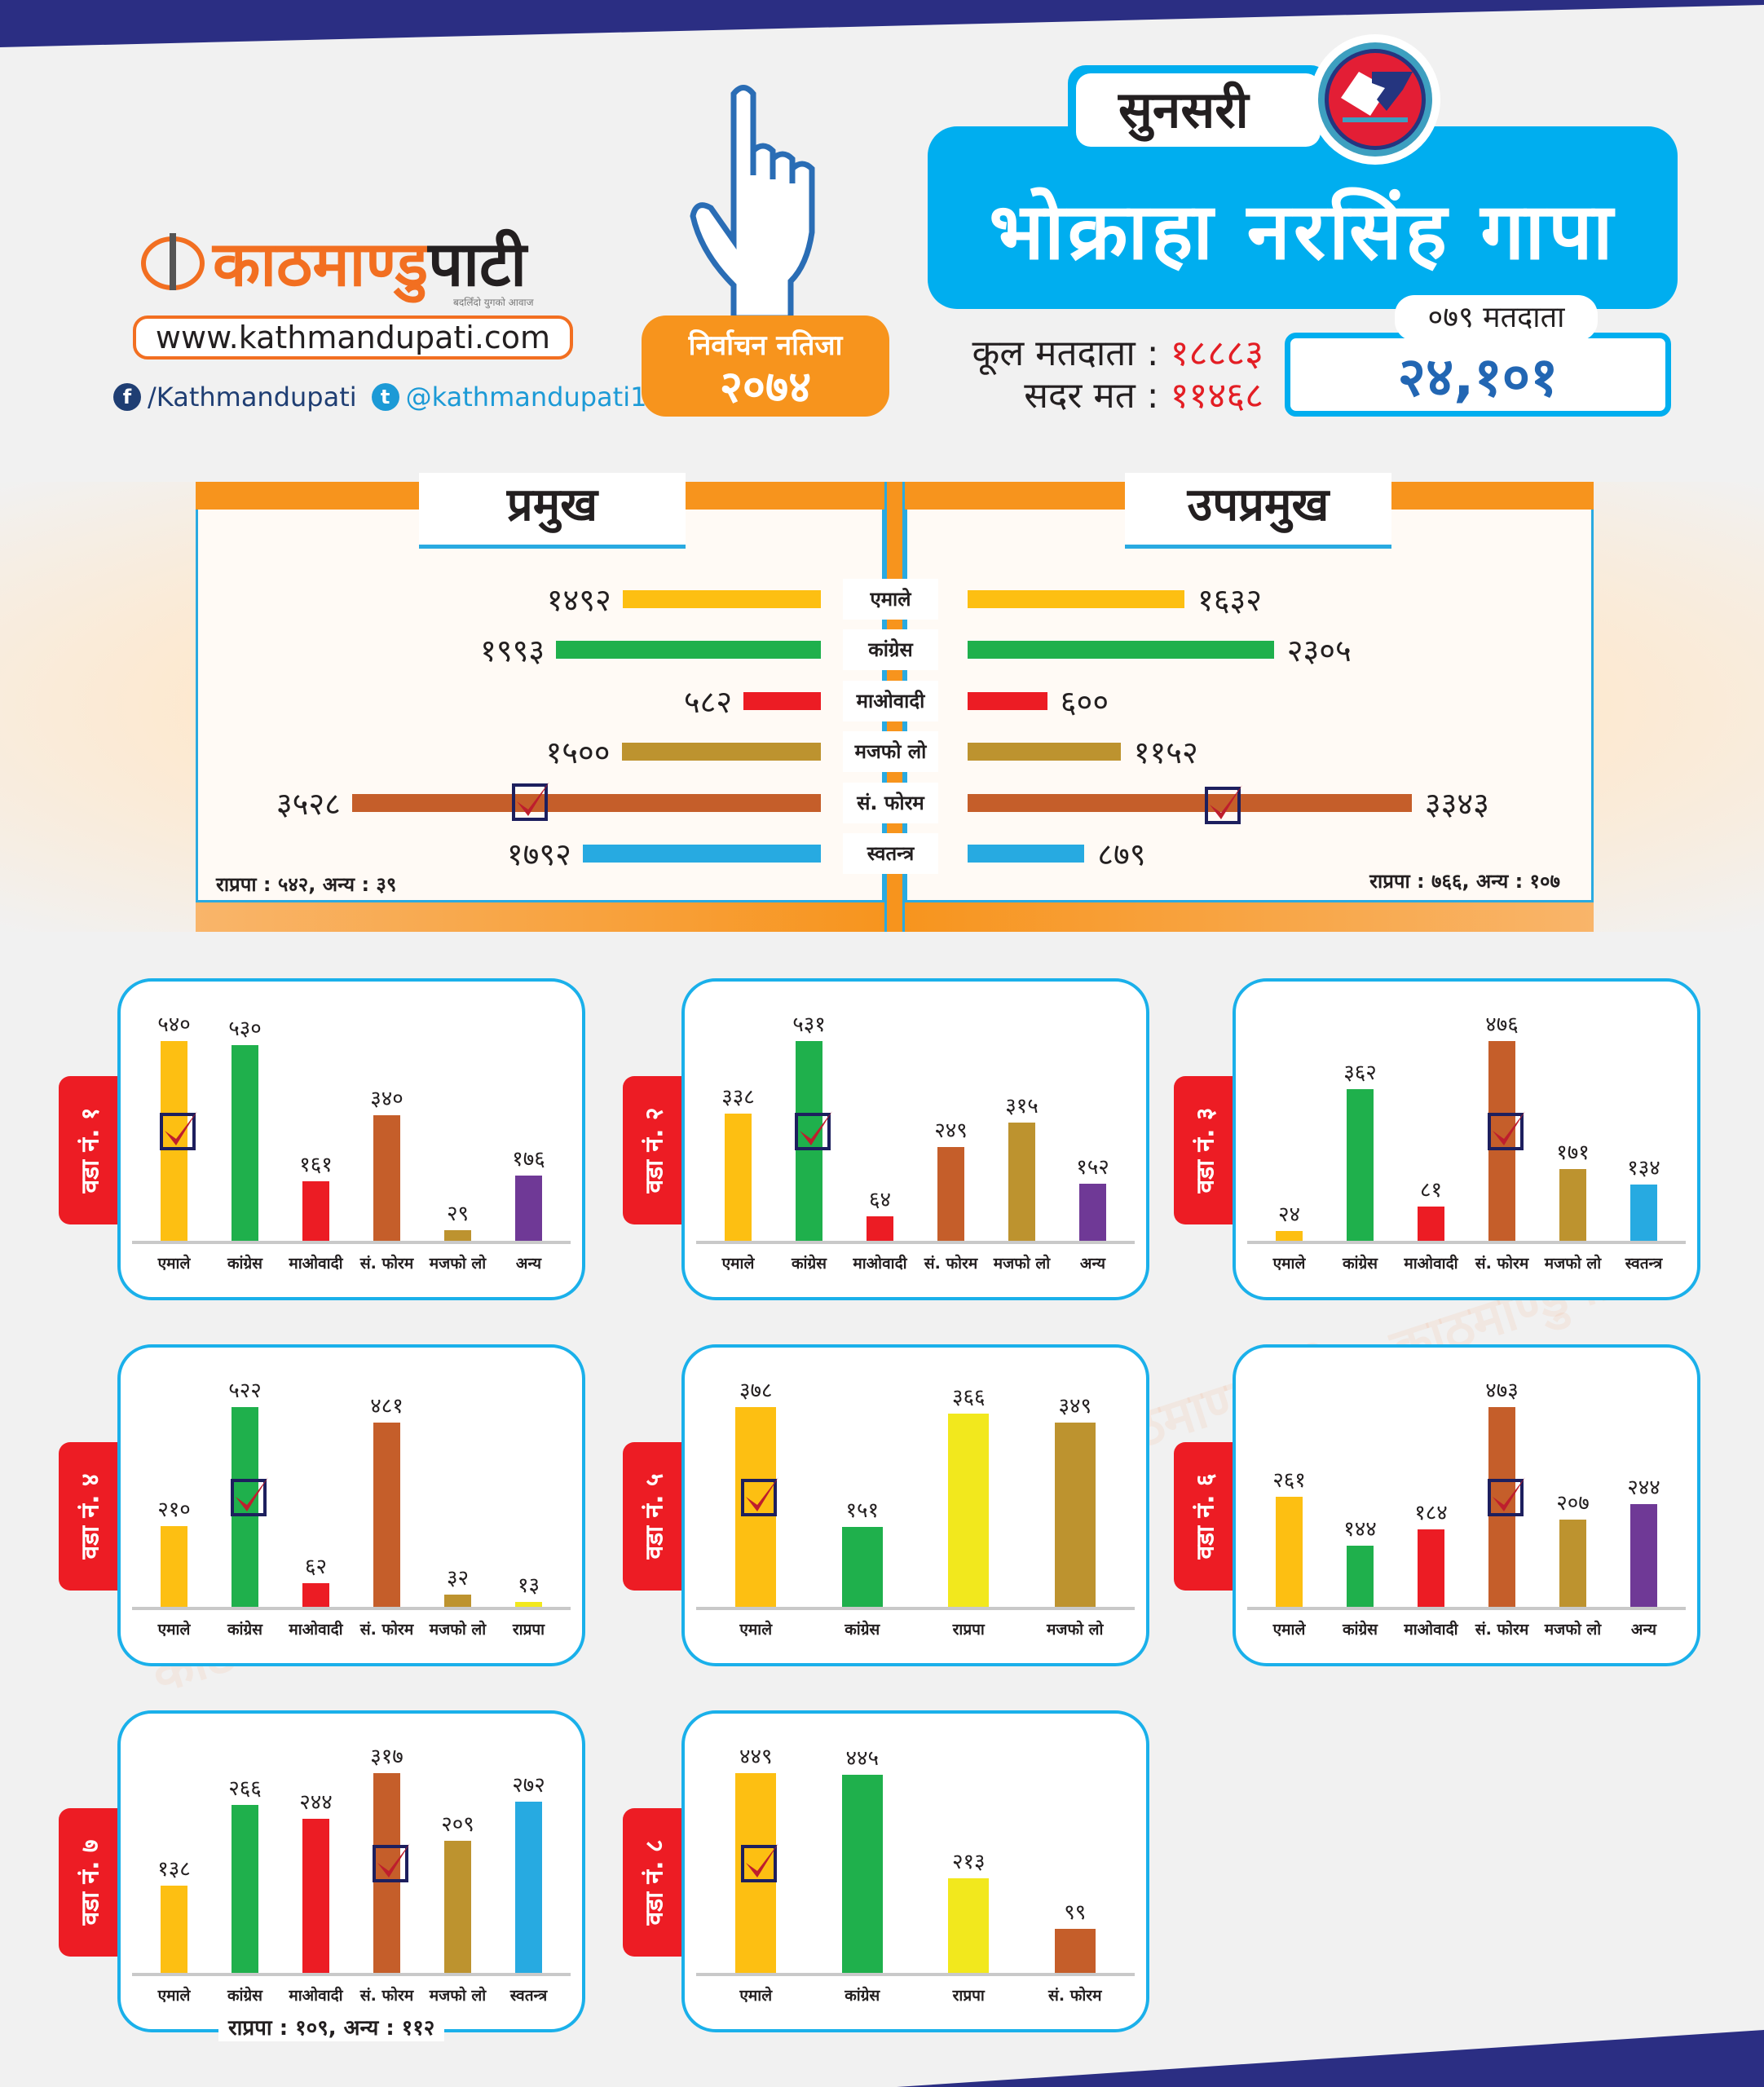 This screenshot has height=2087, width=1764. What do you see at coordinates (1230, 600) in the screenshot?
I see `deputy-value-label: १६३२` at bounding box center [1230, 600].